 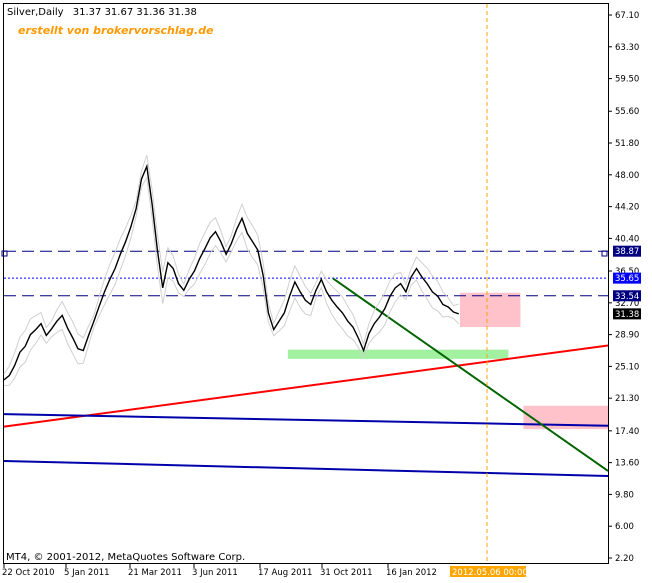 What do you see at coordinates (35, 12) in the screenshot?
I see `symbol-label: Silver,Daily` at bounding box center [35, 12].